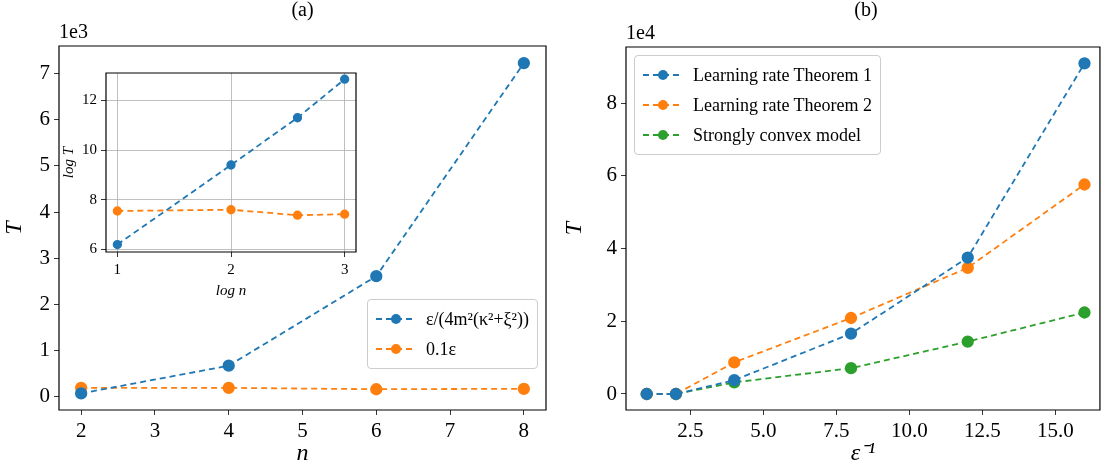 The width and height of the screenshot is (1107, 468). What do you see at coordinates (231, 289) in the screenshot?
I see `x-axis-title: log n` at bounding box center [231, 289].